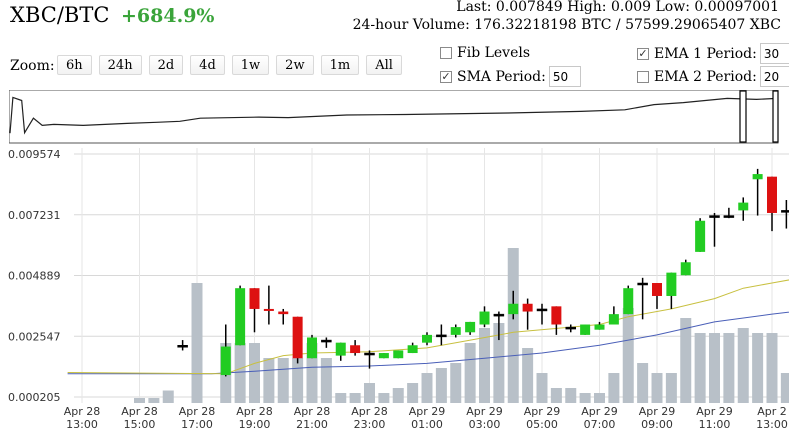  I want to click on ema2-period-input, so click(774, 76).